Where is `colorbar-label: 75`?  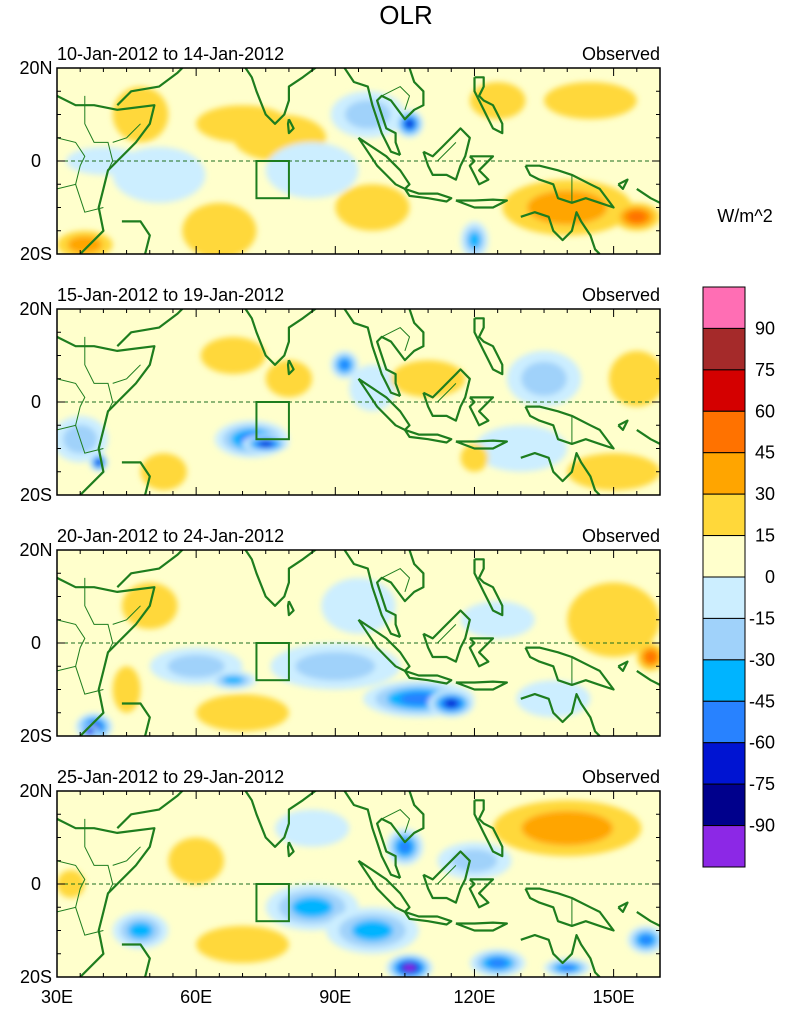
colorbar-label: 75 is located at coordinates (765, 370).